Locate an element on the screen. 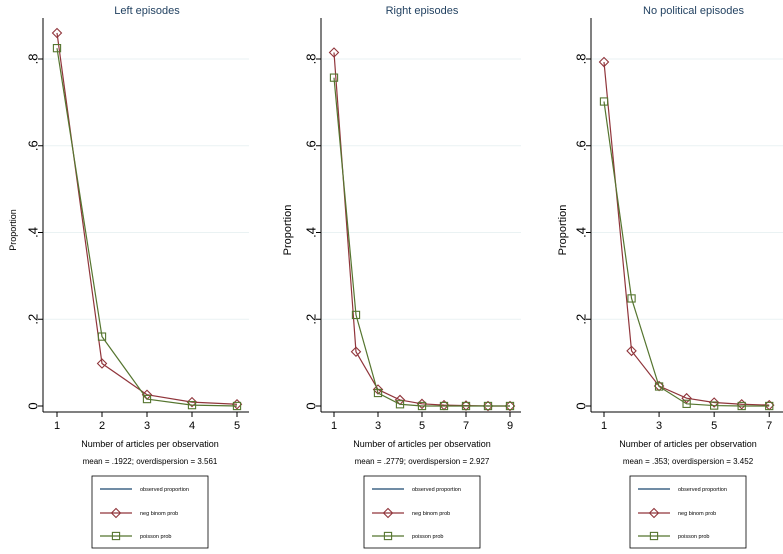 The width and height of the screenshot is (783, 554). series-neg-binom-prob is located at coordinates (686, 233).